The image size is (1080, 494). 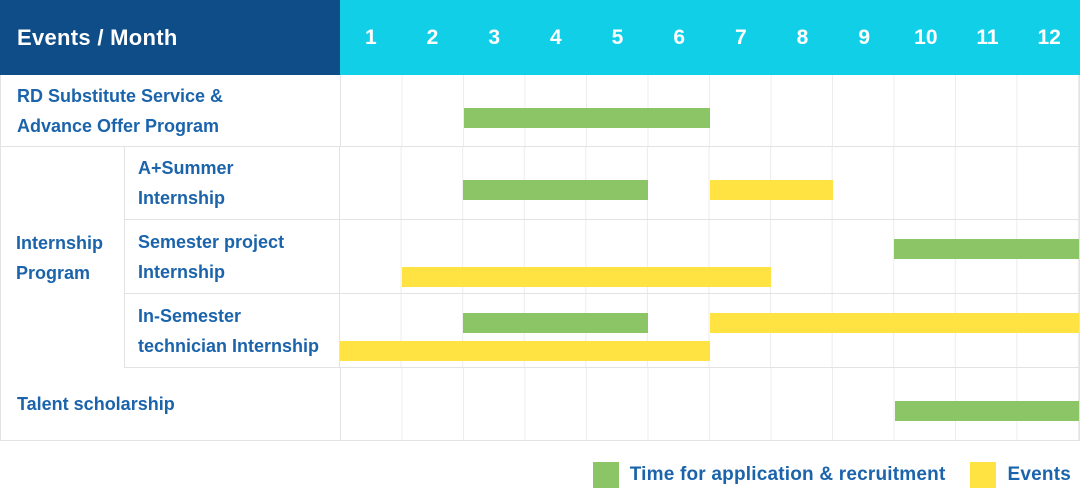 I want to click on month-label: 11, so click(x=987, y=37).